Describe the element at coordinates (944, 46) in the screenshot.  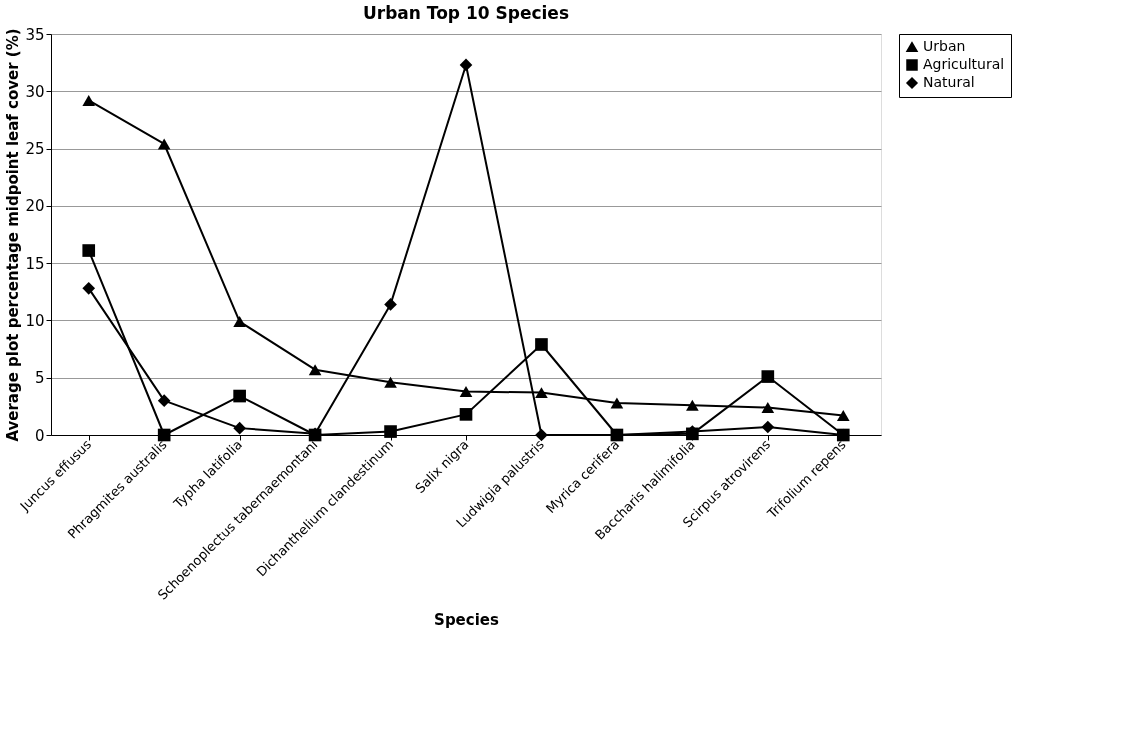
I see `legend-label: Urban` at that location.